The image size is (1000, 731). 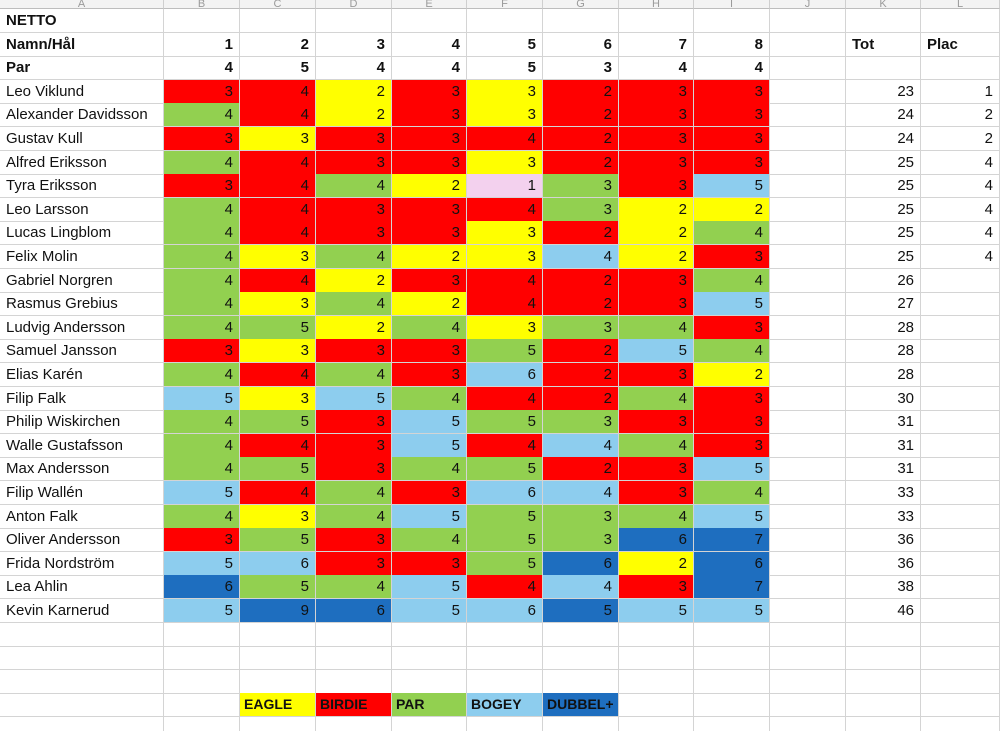 I want to click on column-header-h: H, so click(x=656, y=4).